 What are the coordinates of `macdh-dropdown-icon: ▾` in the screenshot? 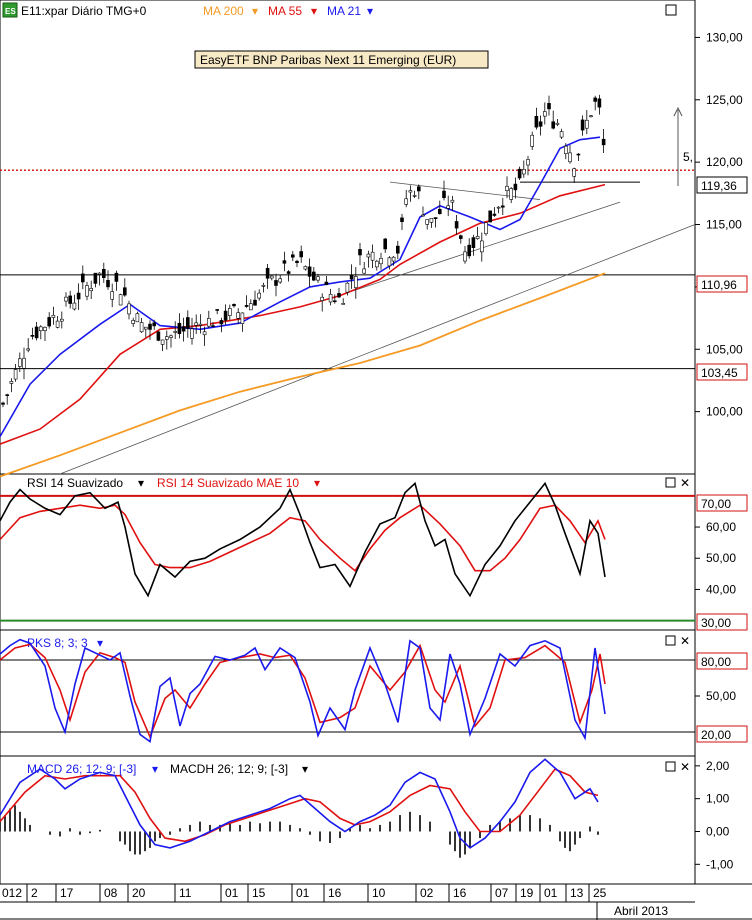 It's located at (305, 769).